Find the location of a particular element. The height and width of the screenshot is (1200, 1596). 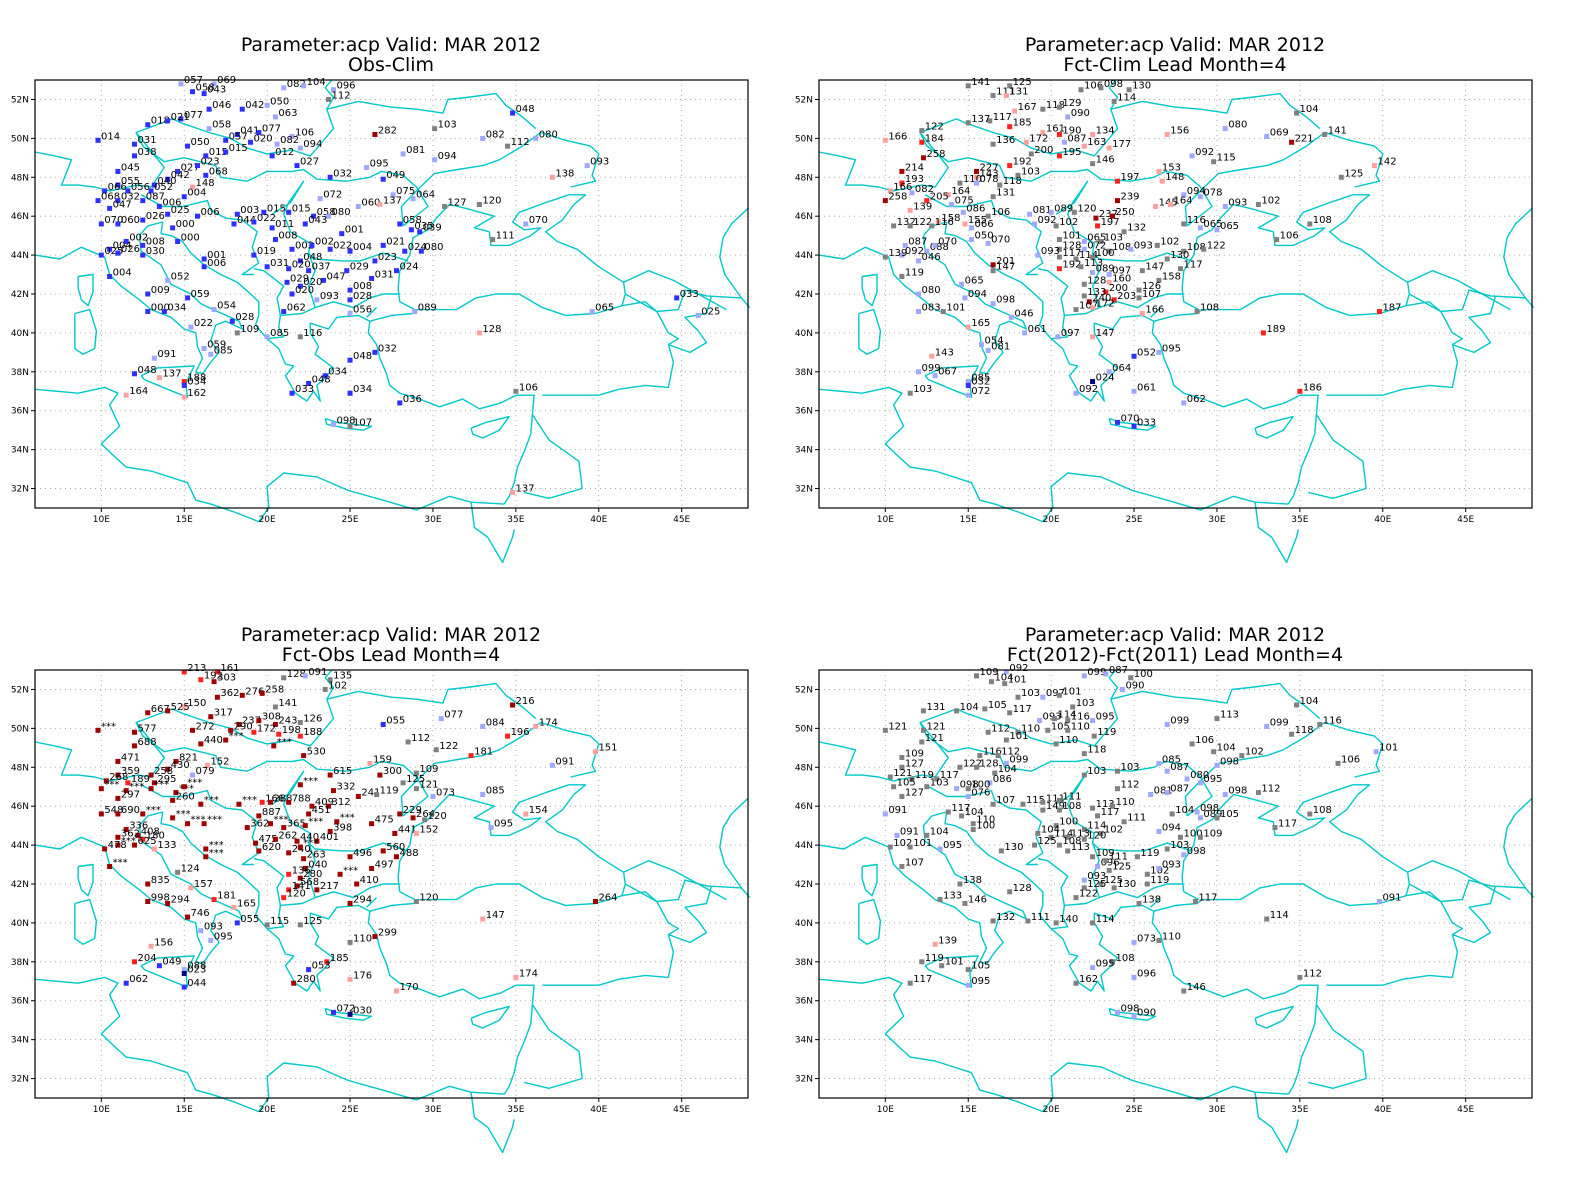

longitude-tick-label: 20E is located at coordinates (1051, 520).